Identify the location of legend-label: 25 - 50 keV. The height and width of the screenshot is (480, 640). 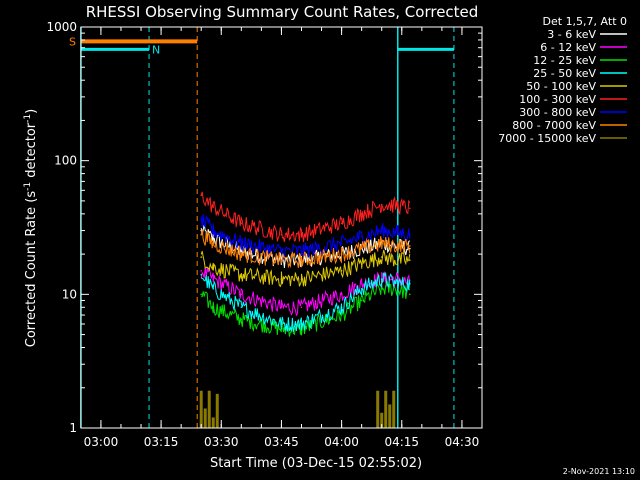
(564, 73).